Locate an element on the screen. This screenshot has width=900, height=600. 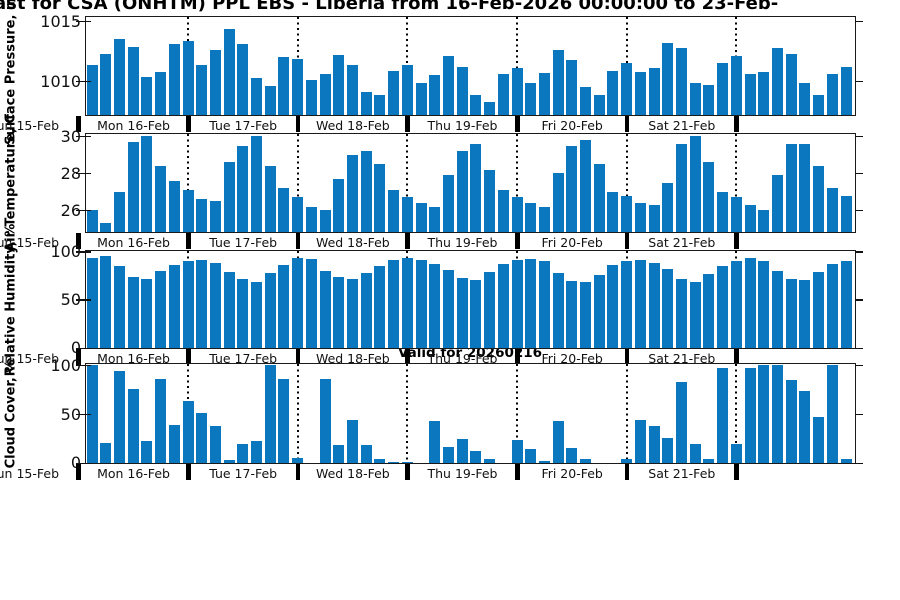
valid-for-label: Valid for 20260216 is located at coordinates (470, 353).